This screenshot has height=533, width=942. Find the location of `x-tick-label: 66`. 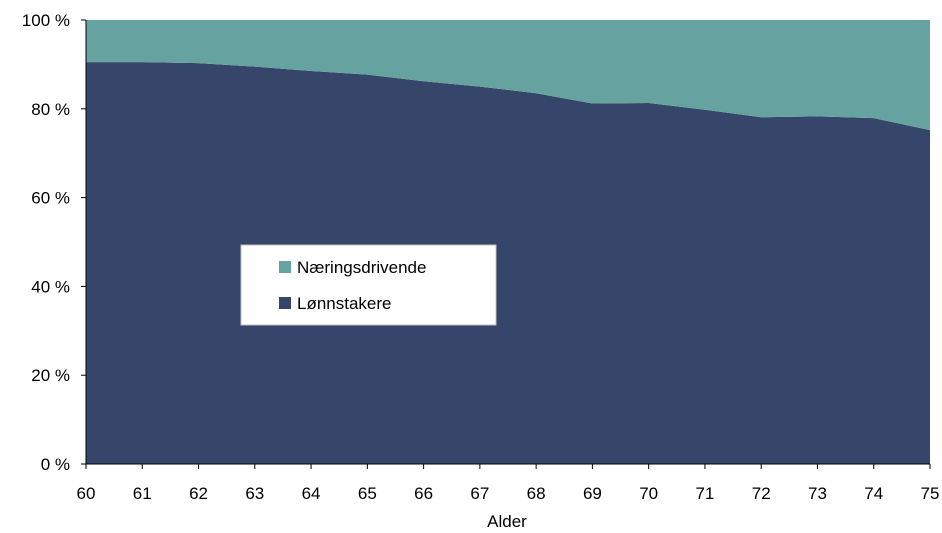

x-tick-label: 66 is located at coordinates (423, 493).